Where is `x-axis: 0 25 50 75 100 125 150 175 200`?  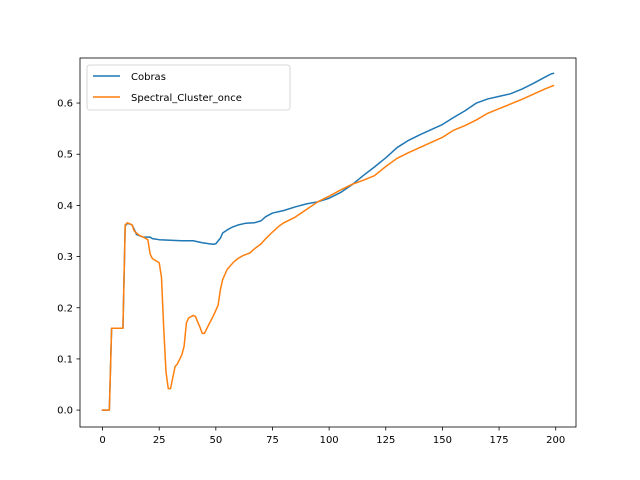
x-axis: 0 25 50 75 100 125 150 175 200 is located at coordinates (332, 436).